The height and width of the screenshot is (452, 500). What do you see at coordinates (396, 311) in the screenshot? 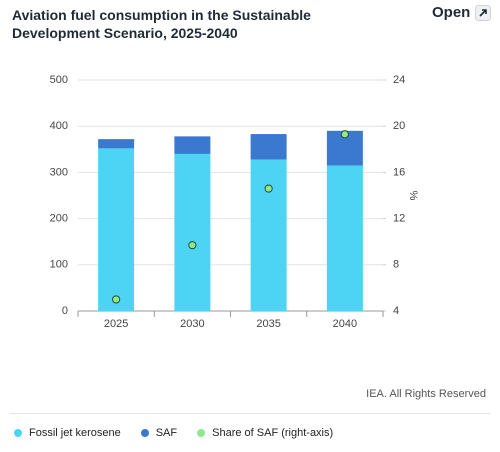
I see `y2-tick-label: 4` at bounding box center [396, 311].